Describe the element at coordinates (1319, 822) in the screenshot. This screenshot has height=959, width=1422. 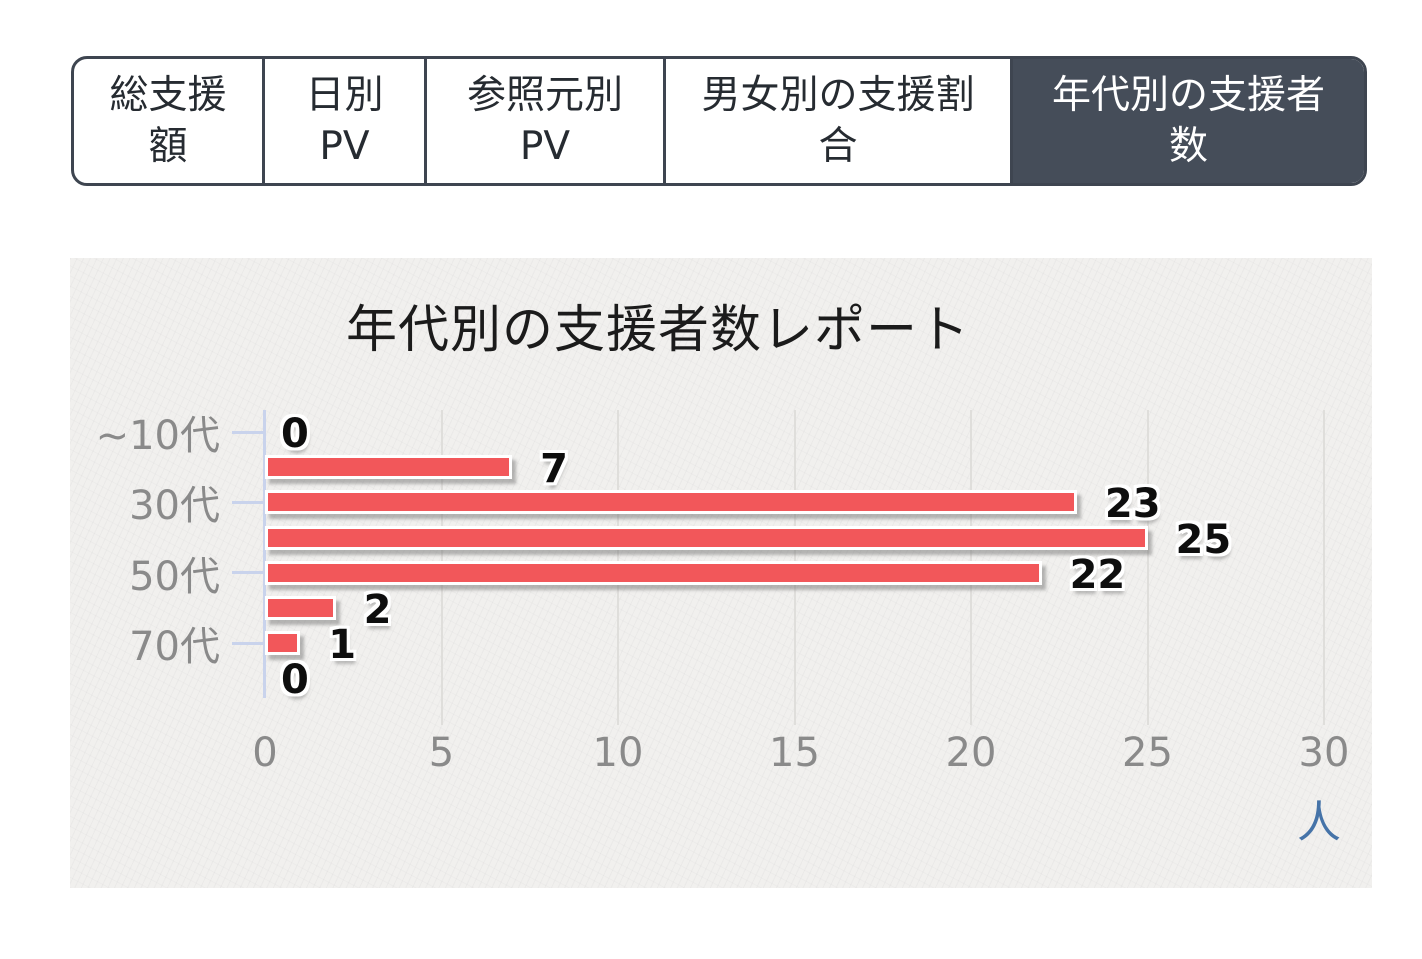
I see `x-axis-unit-label: 人` at that location.